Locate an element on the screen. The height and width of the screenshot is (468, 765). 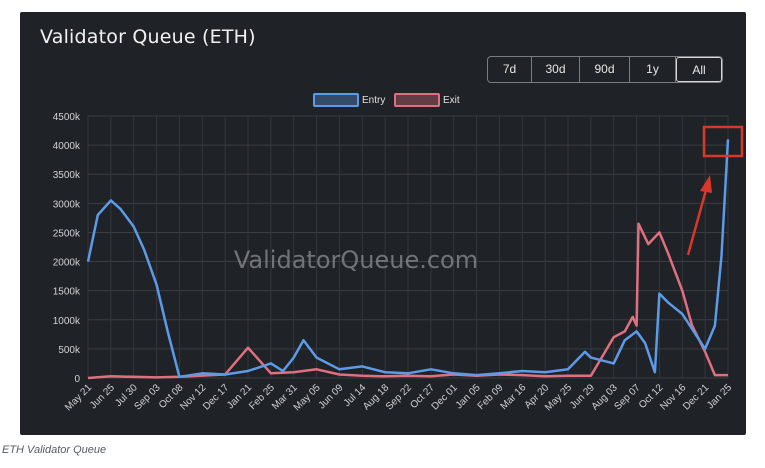
annotation-arrow is located at coordinates (697, 222).